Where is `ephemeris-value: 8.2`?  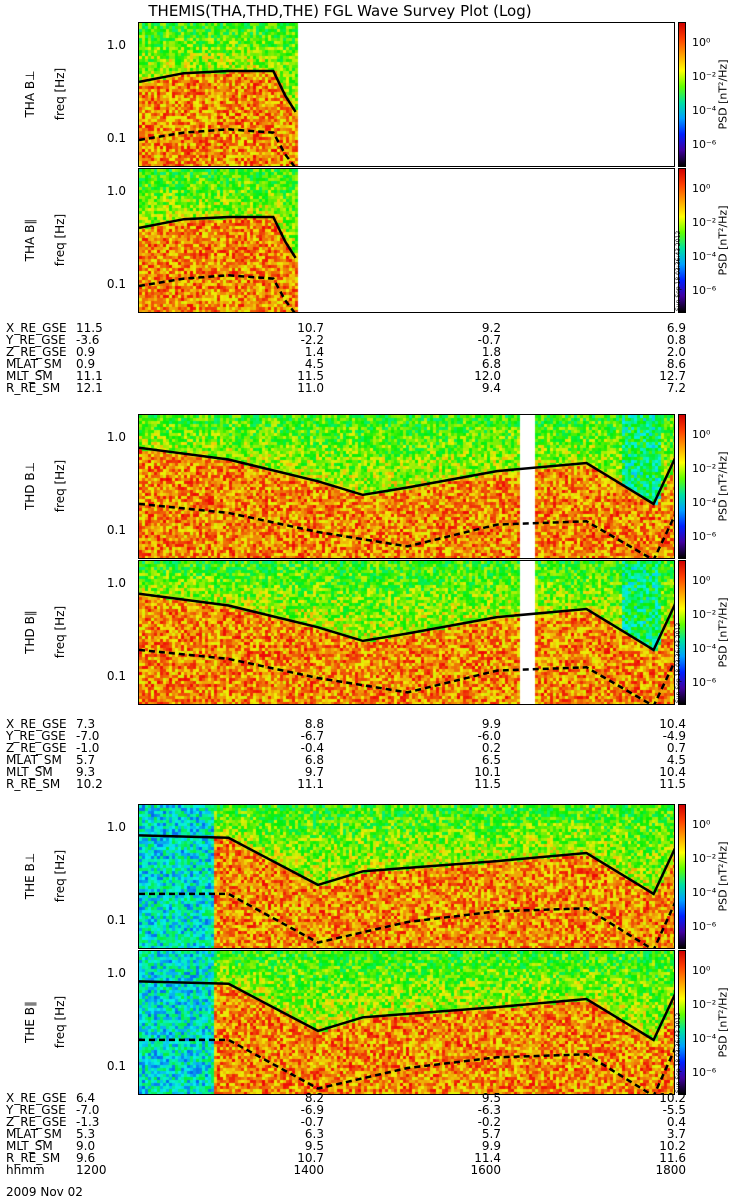 ephemeris-value: 8.2 is located at coordinates (314, 1098).